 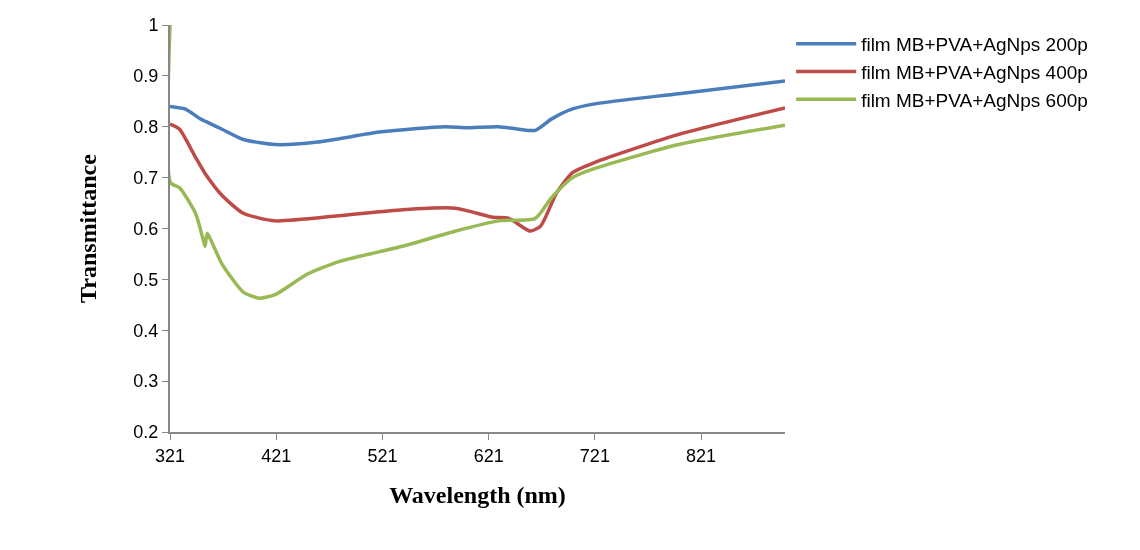 What do you see at coordinates (382, 455) in the screenshot?
I see `x-tick-label: 521` at bounding box center [382, 455].